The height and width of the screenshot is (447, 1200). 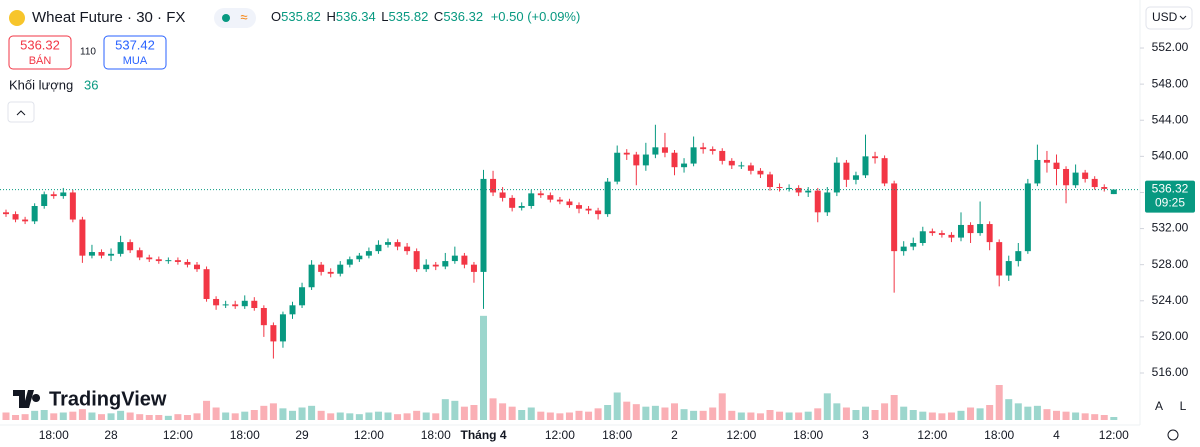 What do you see at coordinates (135, 52) in the screenshot?
I see `buy-button` at bounding box center [135, 52].